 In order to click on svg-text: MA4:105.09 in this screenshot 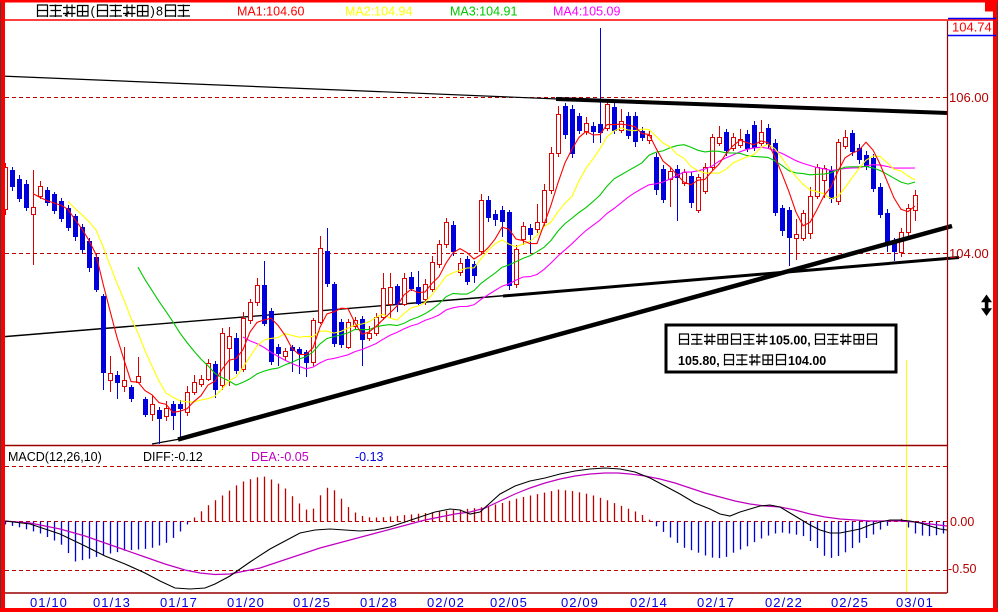, I will do `click(586, 12)`.